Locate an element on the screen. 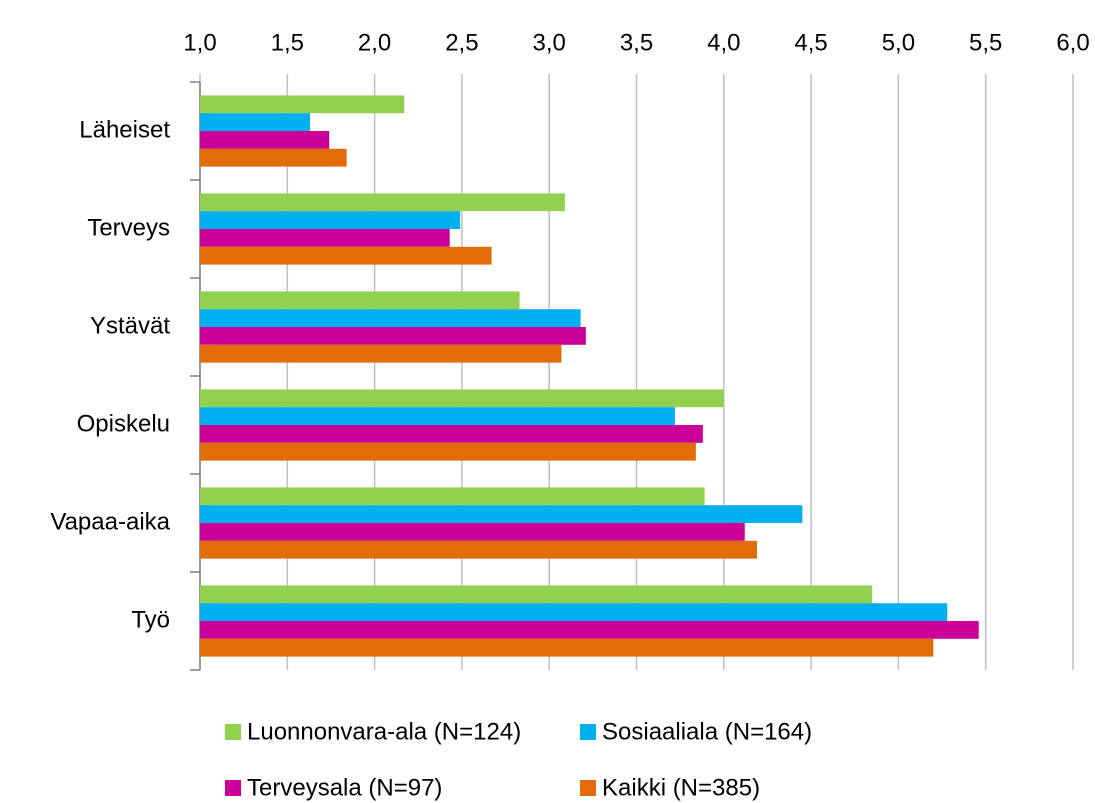 Image resolution: width=1095 pixels, height=803 pixels. x-tick-label: 2,0 is located at coordinates (374, 42).